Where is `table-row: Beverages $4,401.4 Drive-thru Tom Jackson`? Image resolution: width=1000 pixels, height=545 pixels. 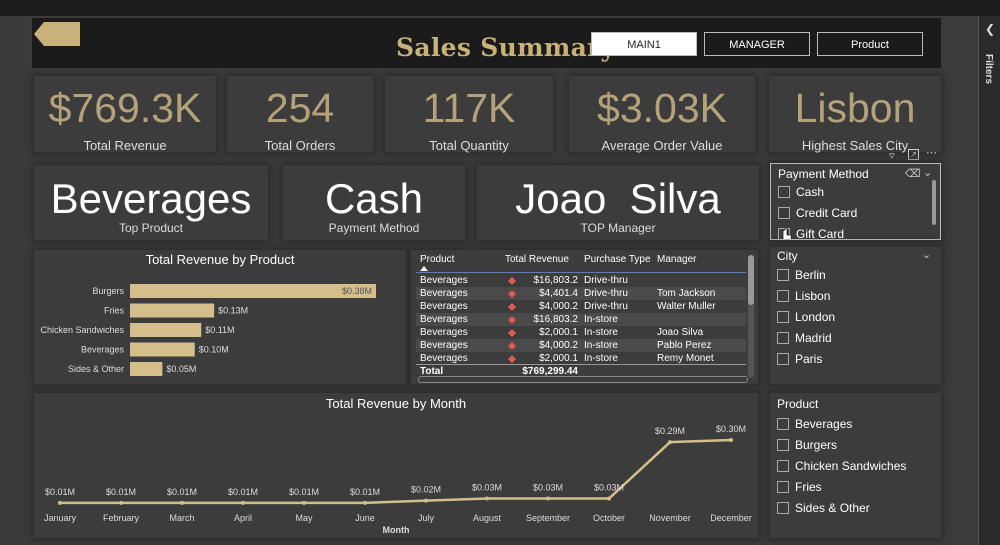
table-row: Beverages $4,401.4 Drive-thru Tom Jackson is located at coordinates (581, 293).